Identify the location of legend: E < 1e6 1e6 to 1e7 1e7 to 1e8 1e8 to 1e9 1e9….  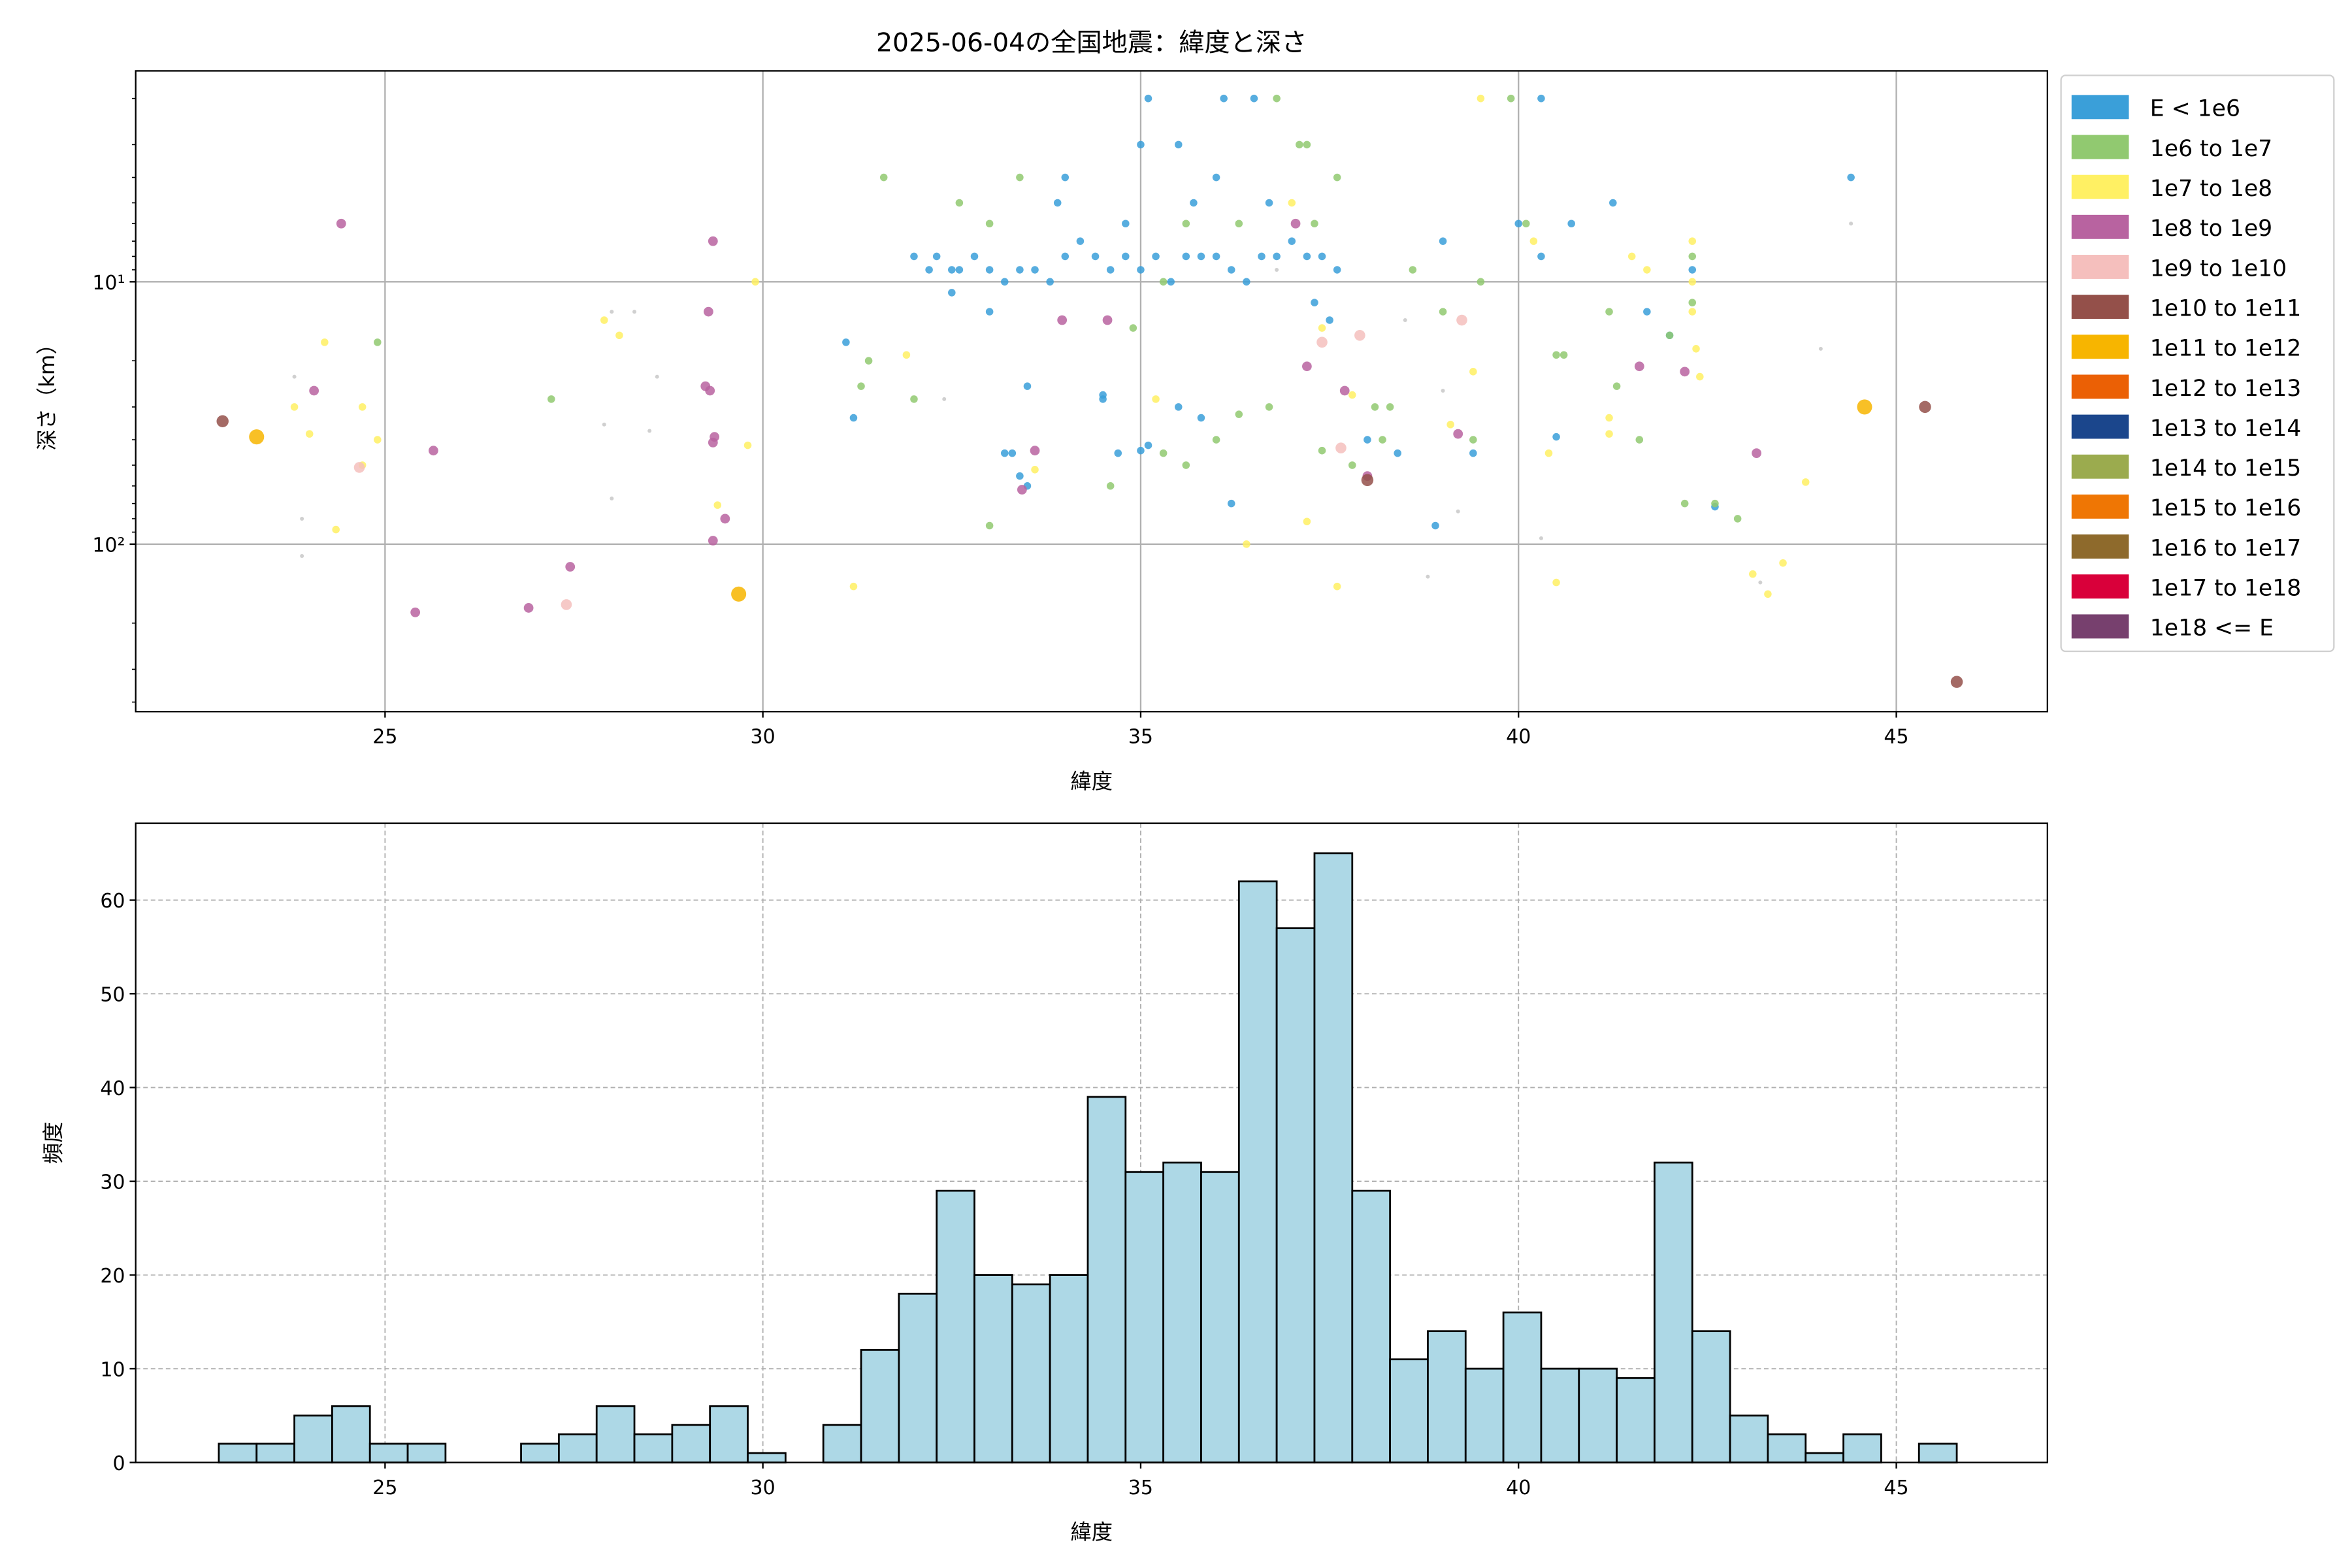
(2197, 363).